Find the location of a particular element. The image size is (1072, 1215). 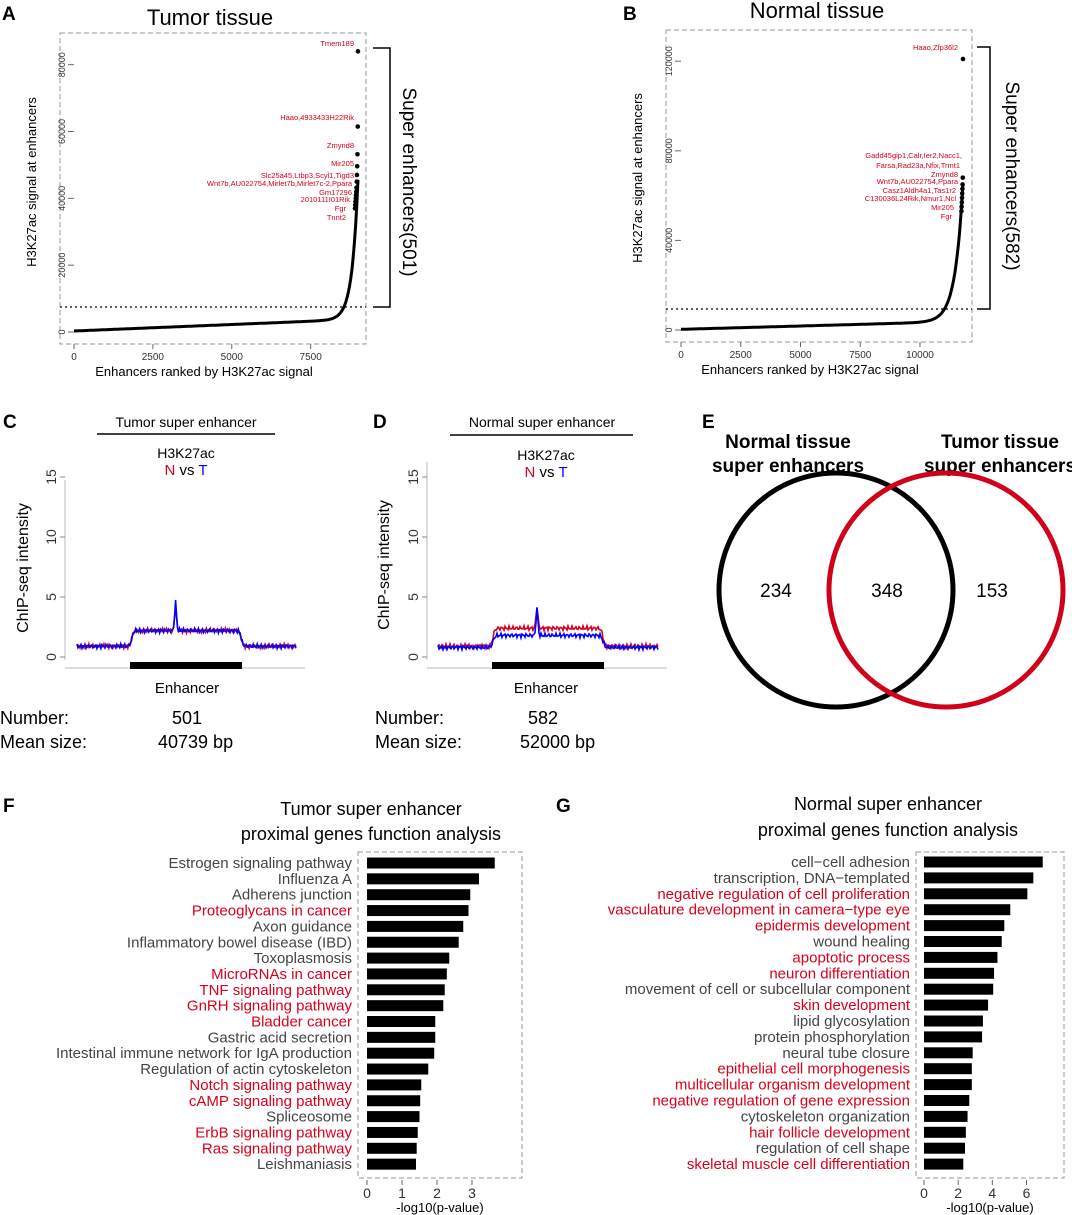

panel-a-title: Tumor tissue is located at coordinates (210, 17).